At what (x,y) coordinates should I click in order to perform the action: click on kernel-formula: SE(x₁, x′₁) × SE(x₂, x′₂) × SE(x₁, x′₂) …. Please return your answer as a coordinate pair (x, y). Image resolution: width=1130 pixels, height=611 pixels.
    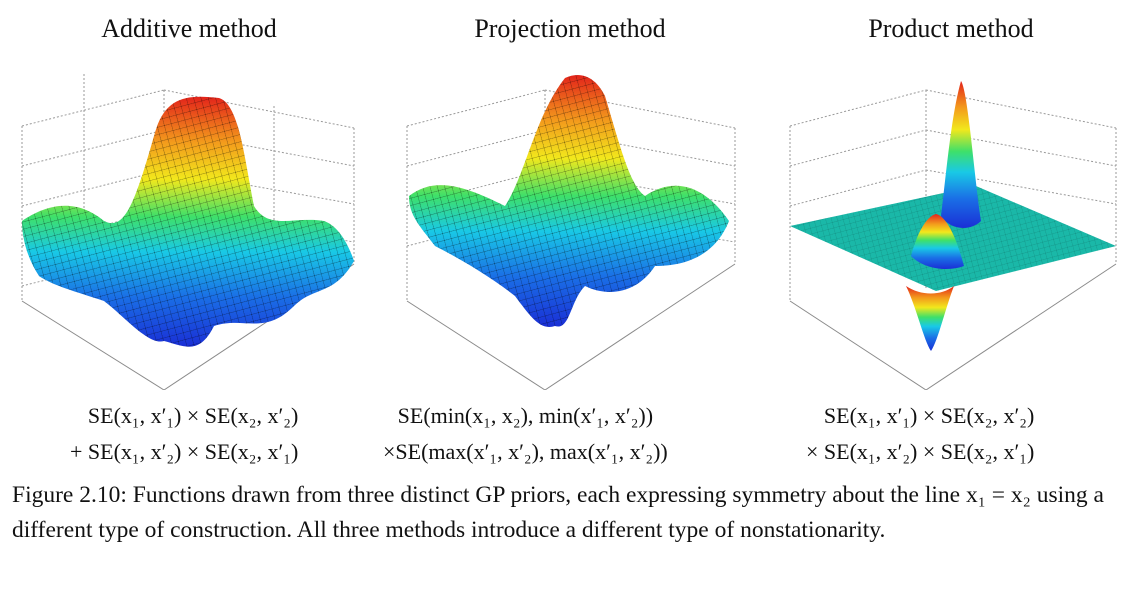
    Looking at the image, I should click on (920, 434).